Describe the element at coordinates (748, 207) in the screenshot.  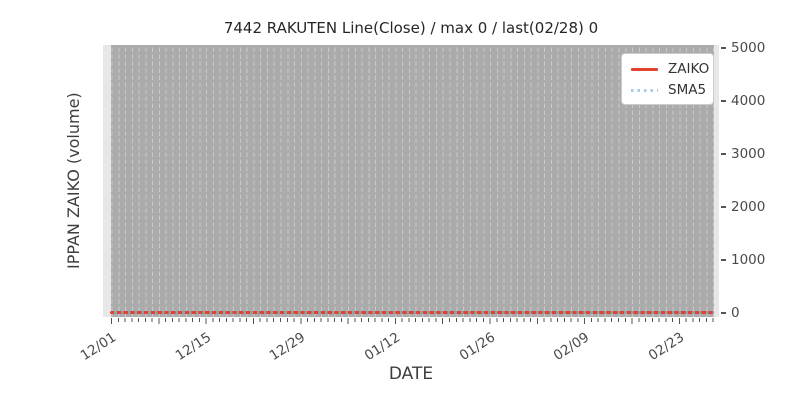
I see `y-tick-label: 2000` at that location.